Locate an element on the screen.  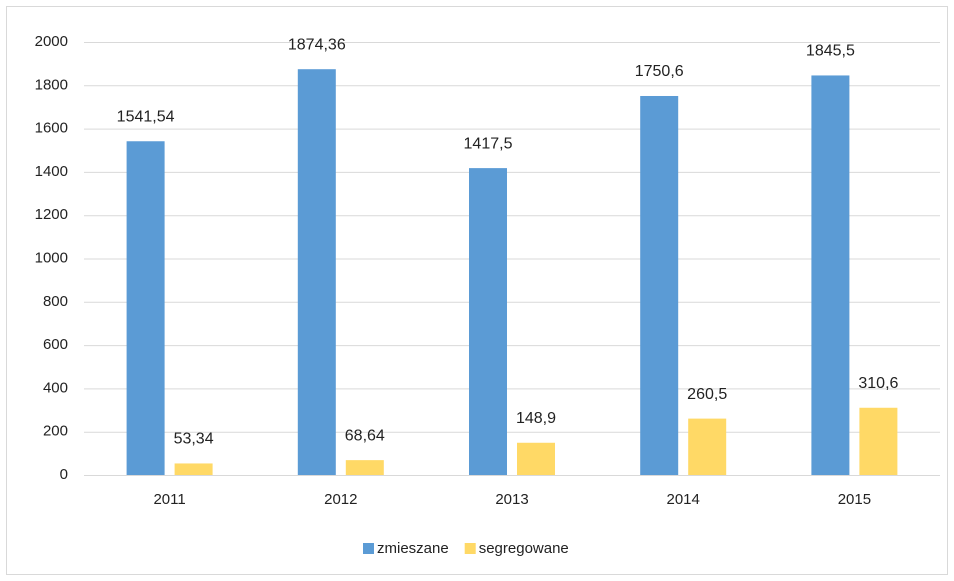
data-label: 1541,54 is located at coordinates (146, 116).